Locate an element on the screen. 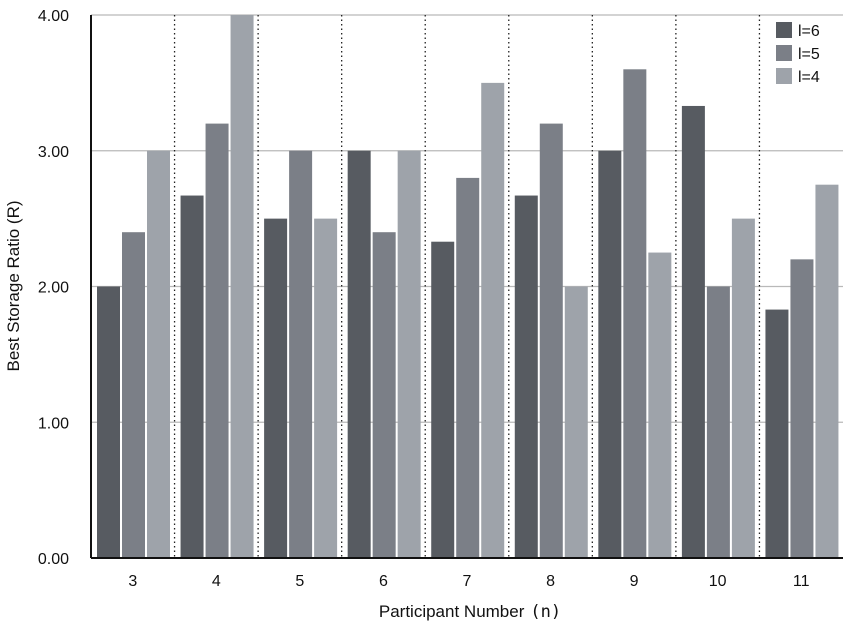 This screenshot has height=627, width=850. x-tick-label: 9 is located at coordinates (634, 581).